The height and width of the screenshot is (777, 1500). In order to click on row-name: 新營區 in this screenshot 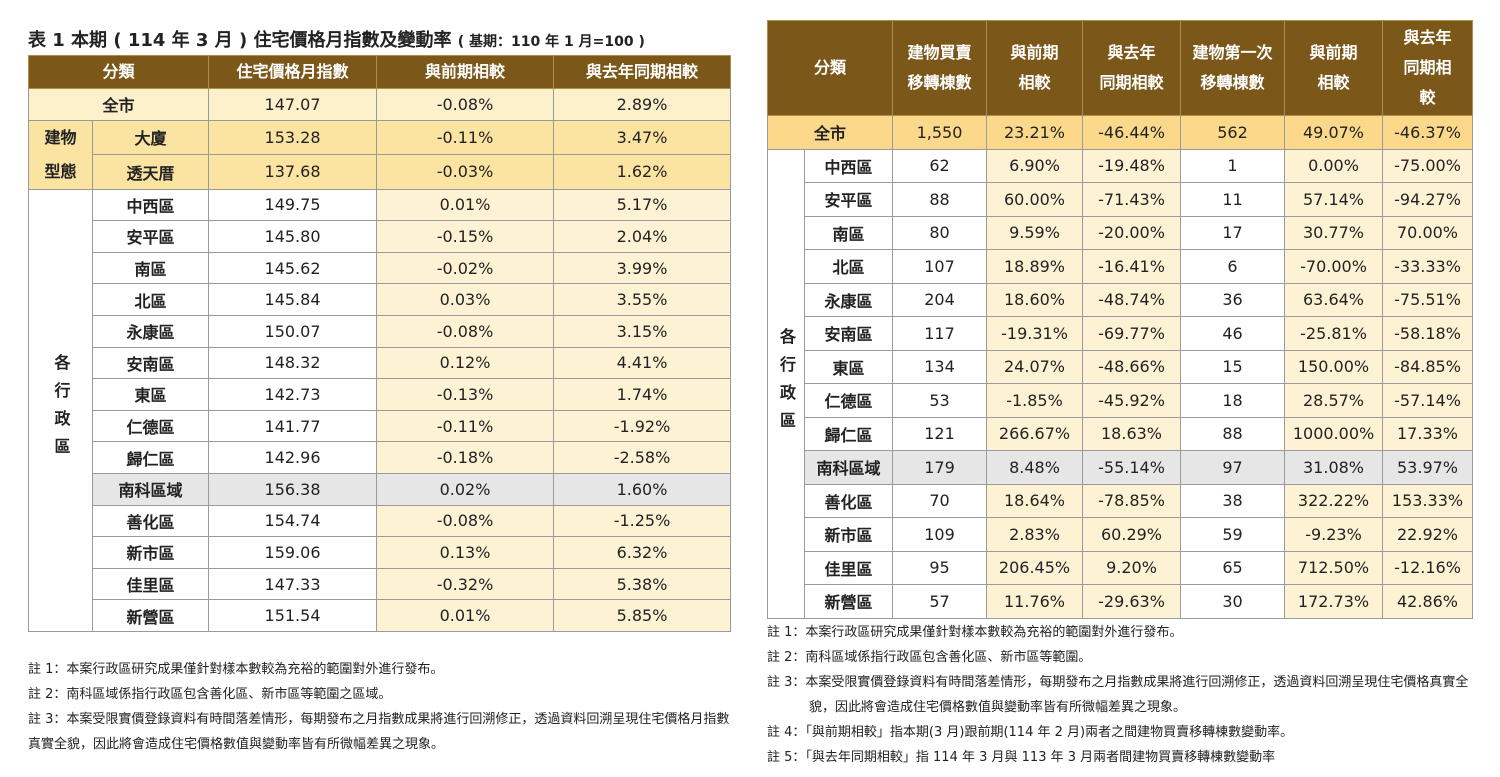, I will do `click(150, 615)`.